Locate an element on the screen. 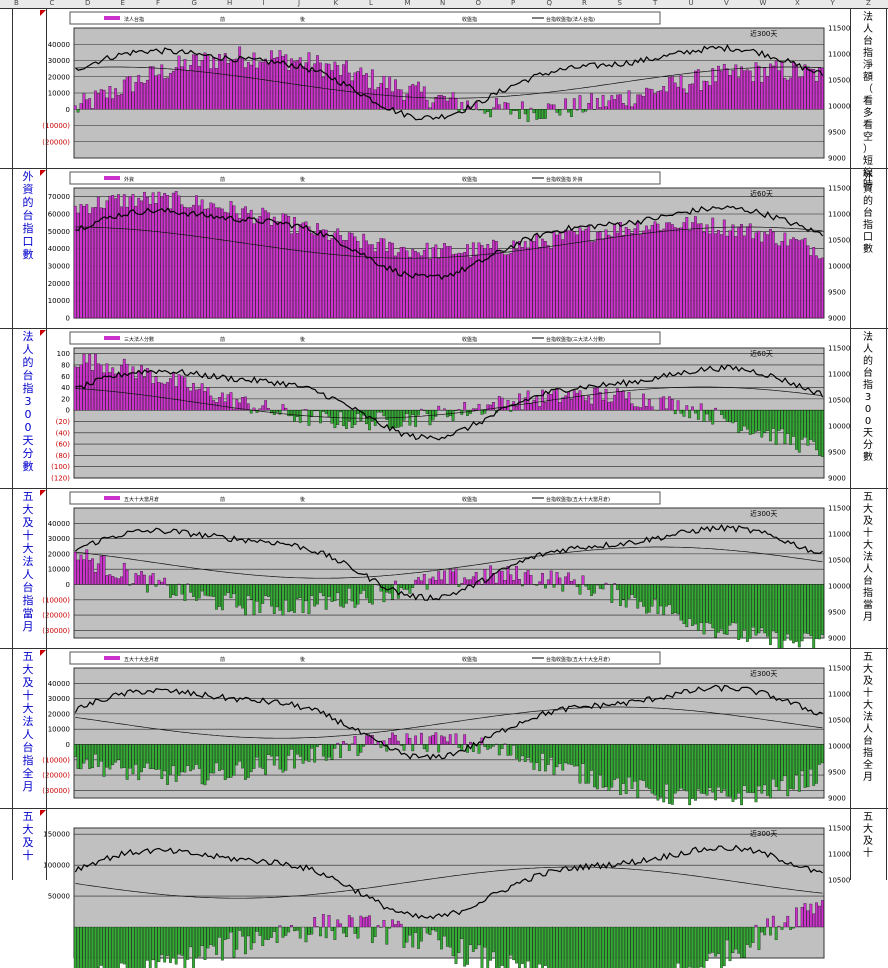  column-letter-L: L is located at coordinates (371, 3).